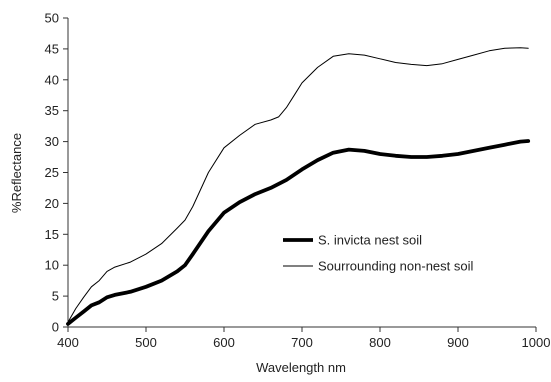 Image resolution: width=551 pixels, height=382 pixels. I want to click on y-tick-label: 10, so click(52, 265).